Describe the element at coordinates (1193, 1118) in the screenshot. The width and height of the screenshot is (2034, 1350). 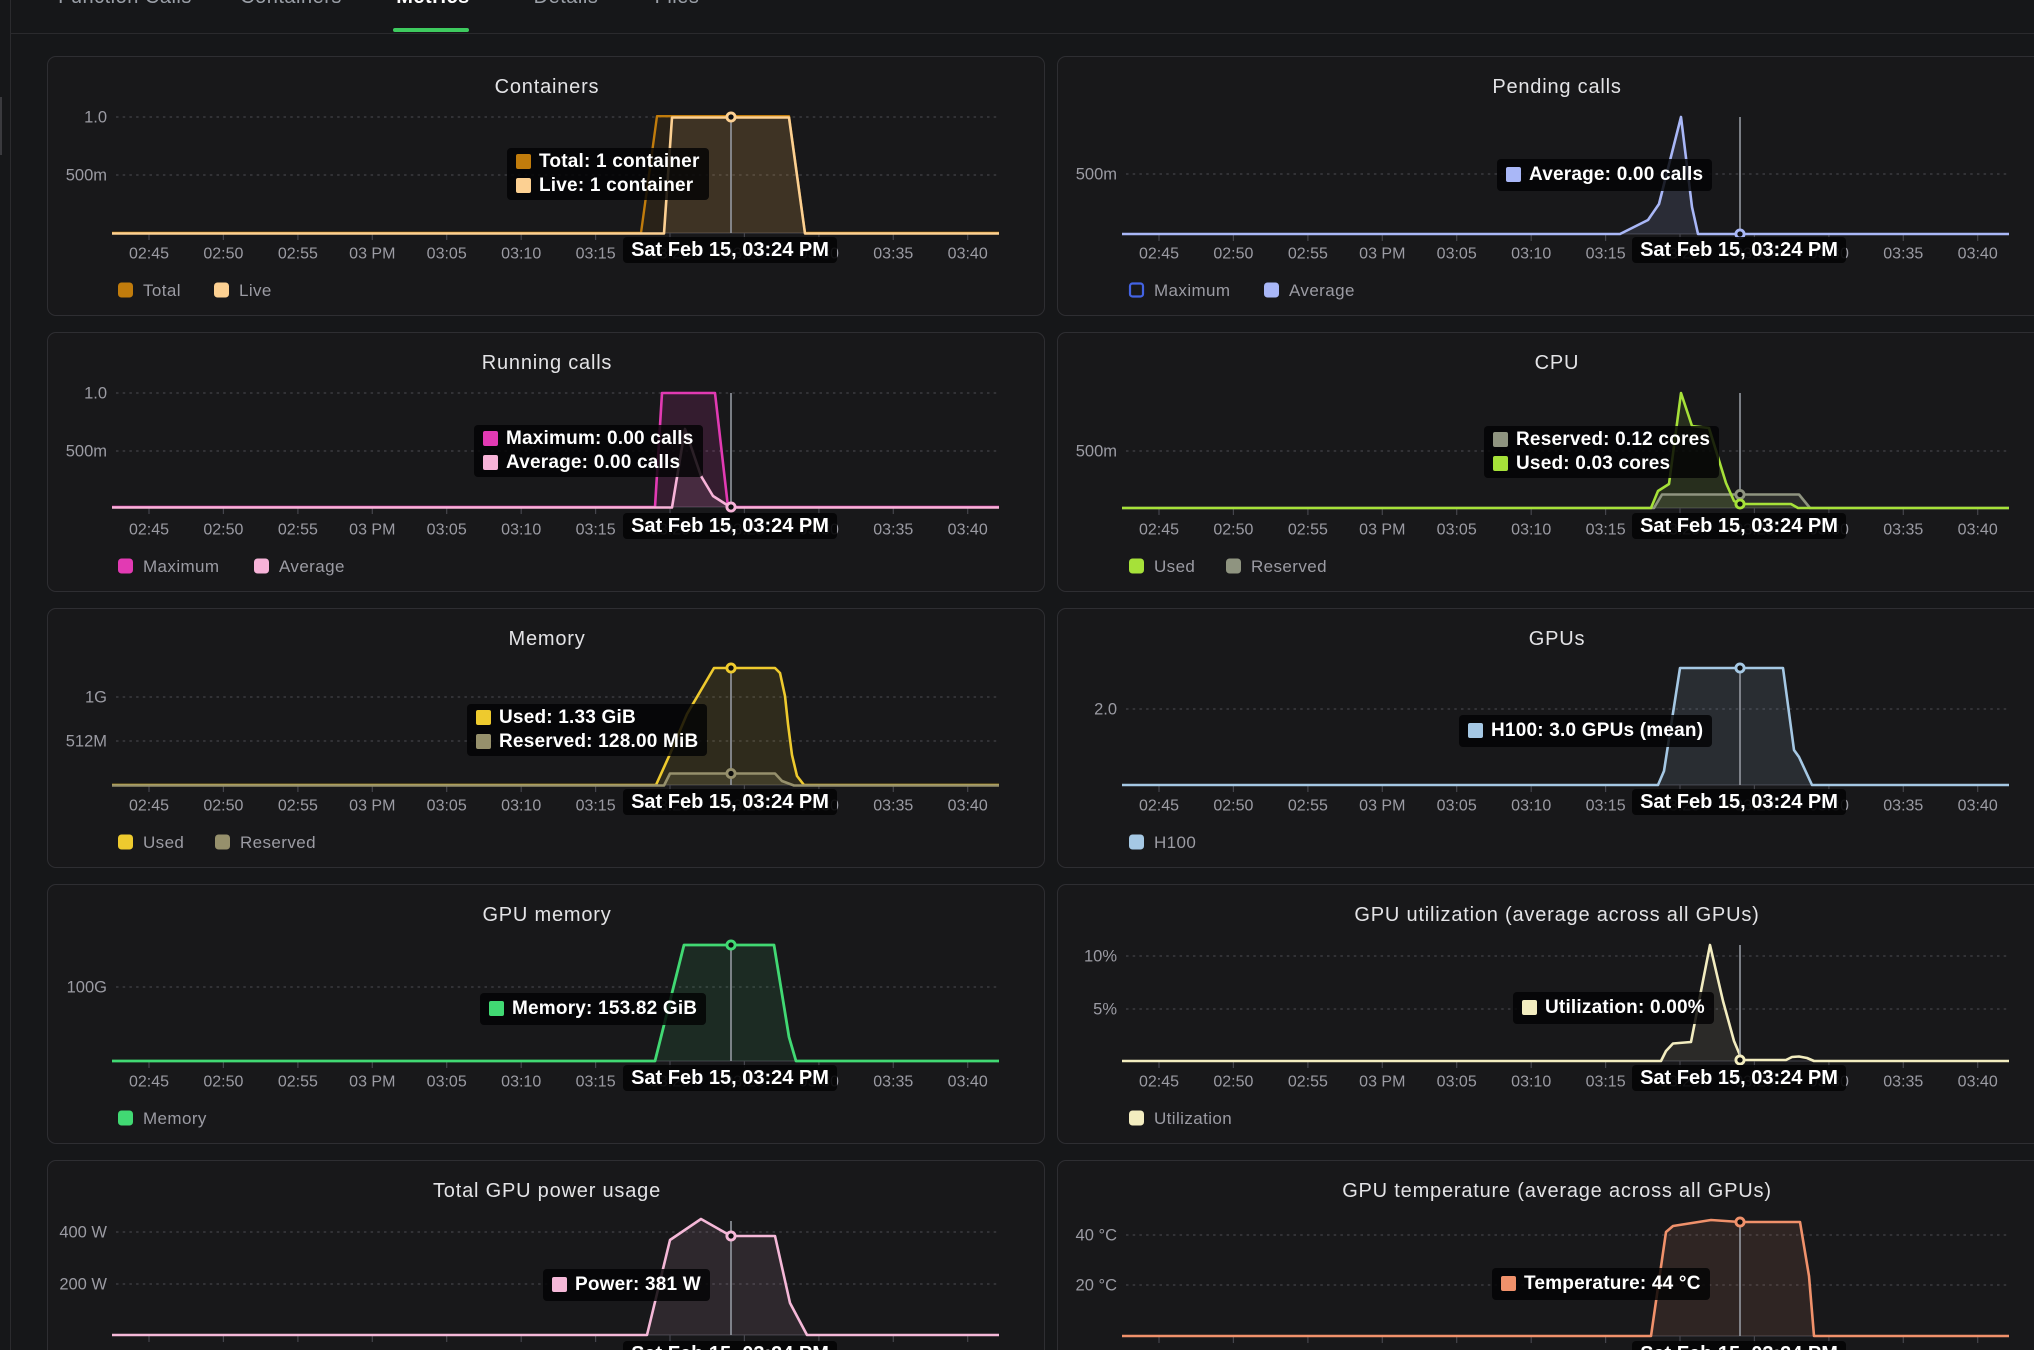
I see `svg-text: Utilization` at that location.